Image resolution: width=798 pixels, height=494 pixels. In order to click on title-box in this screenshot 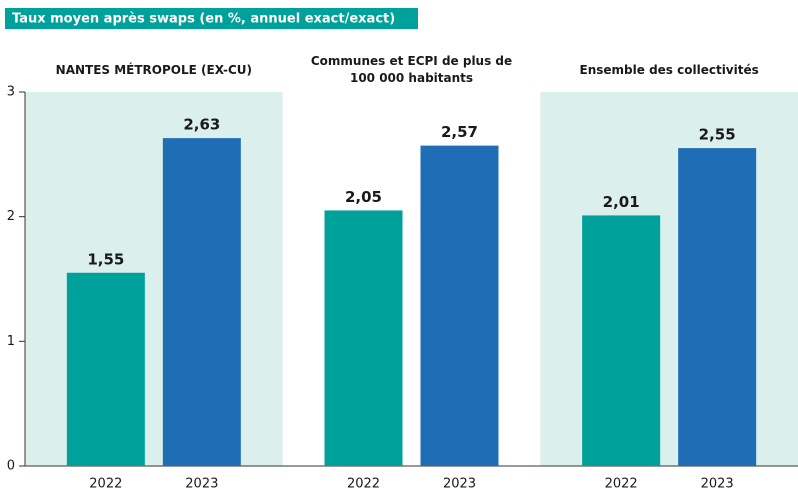, I will do `click(211, 18)`.